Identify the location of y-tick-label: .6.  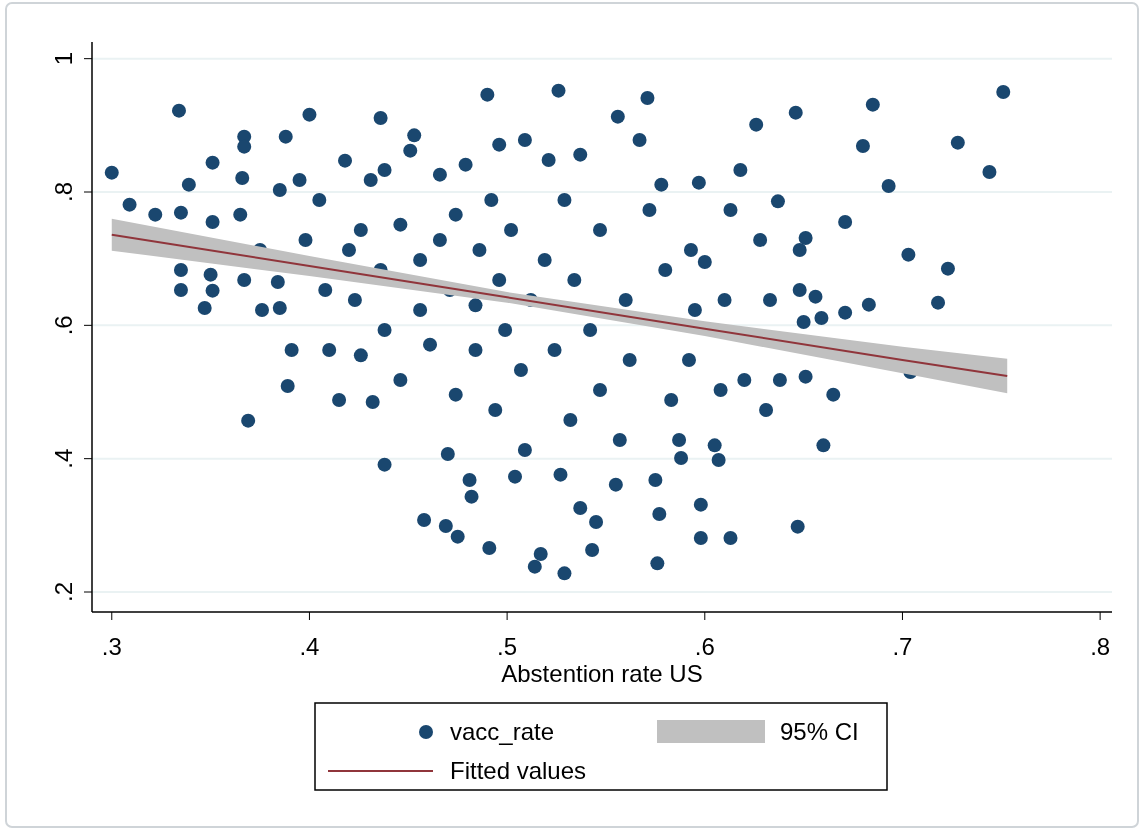
(63, 325).